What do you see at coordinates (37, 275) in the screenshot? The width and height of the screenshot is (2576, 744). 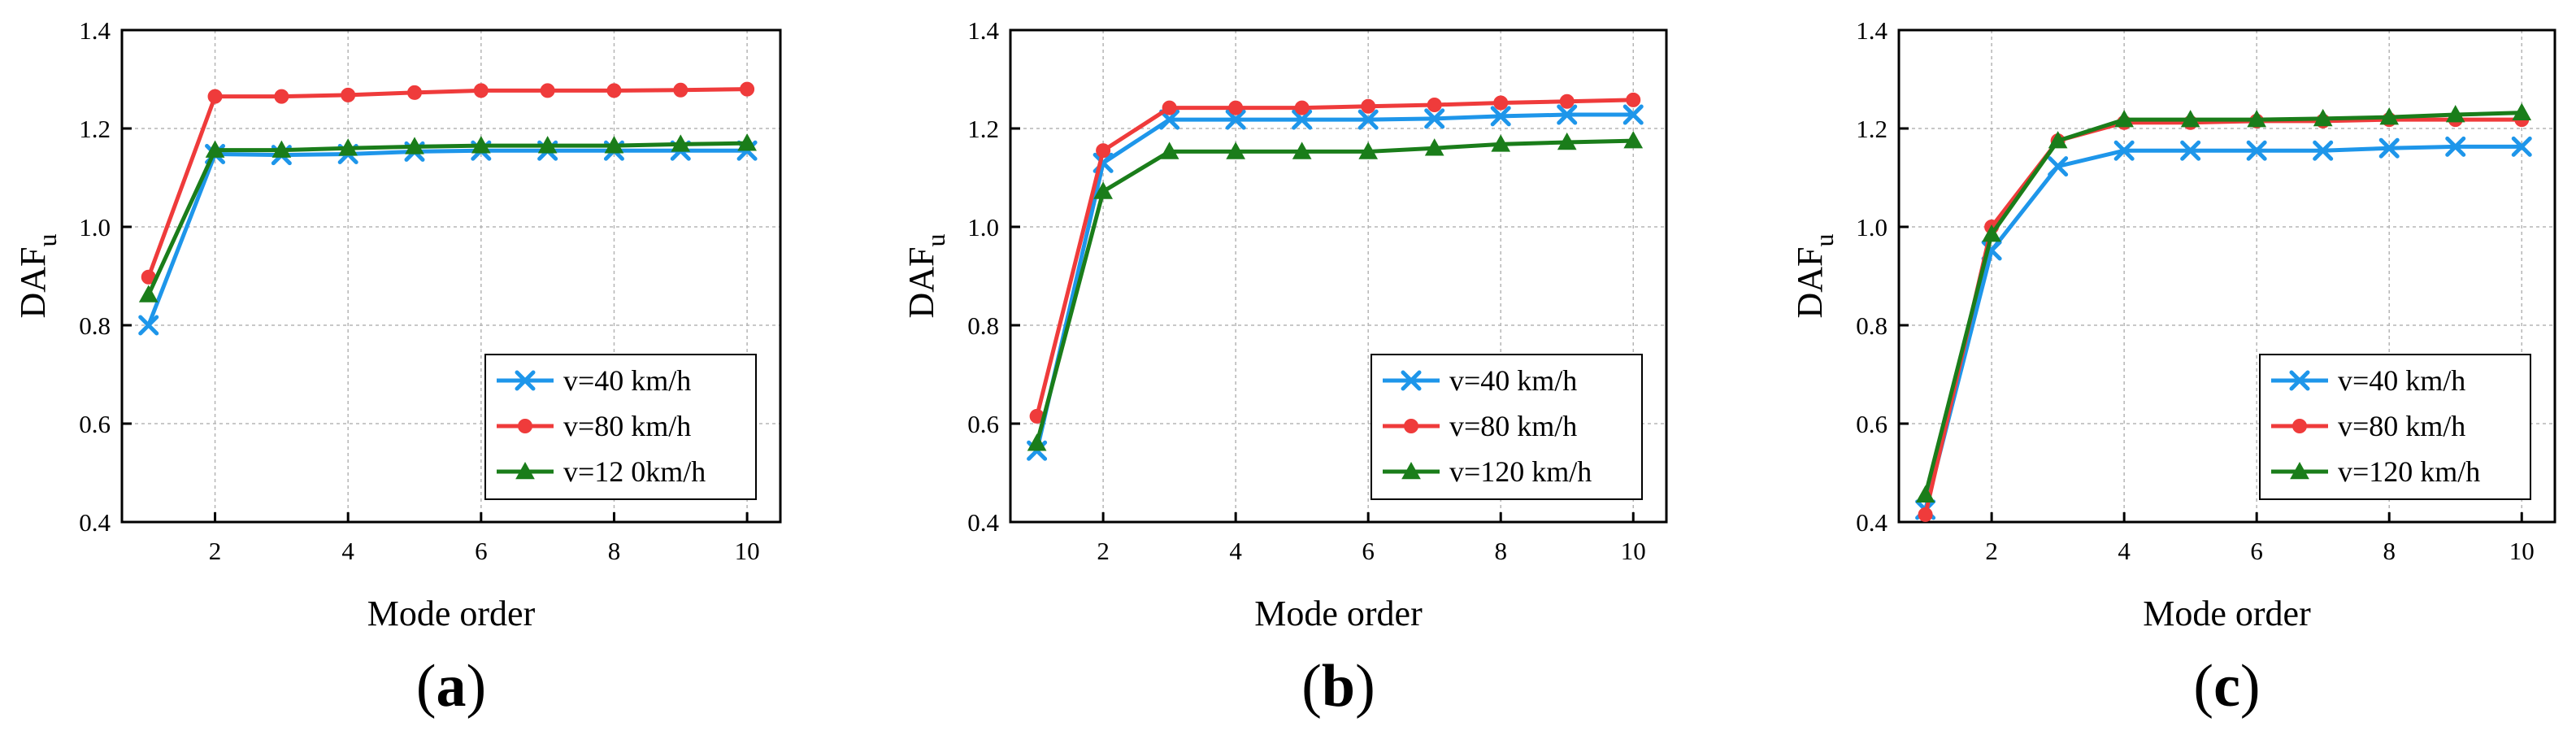 I see `y-axis-label: DAFu` at bounding box center [37, 275].